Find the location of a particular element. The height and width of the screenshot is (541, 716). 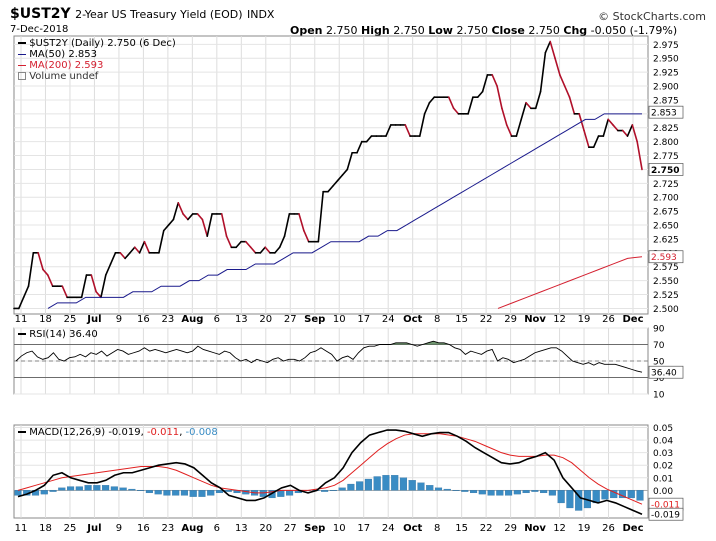

legend-macd-value: -0.019 is located at coordinates (124, 432).